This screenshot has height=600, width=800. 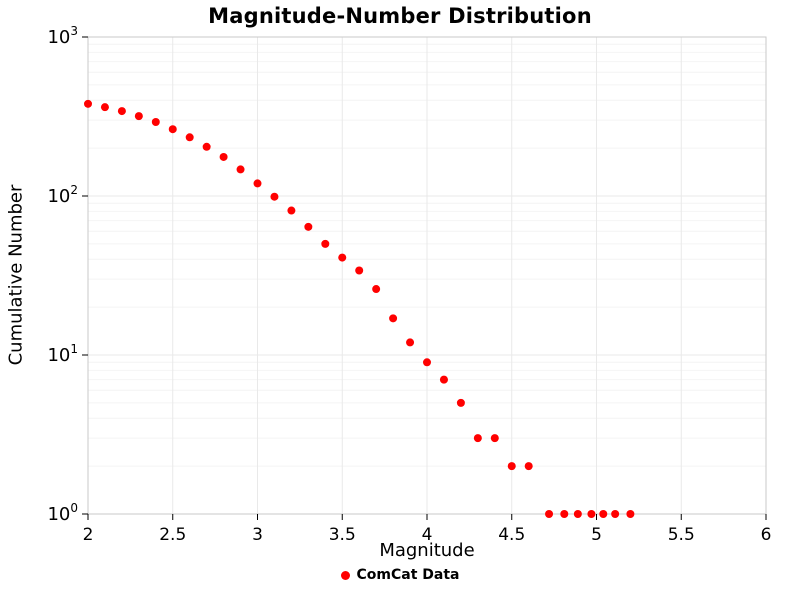 I want to click on y-tick-label: 10³, so click(x=62, y=36).